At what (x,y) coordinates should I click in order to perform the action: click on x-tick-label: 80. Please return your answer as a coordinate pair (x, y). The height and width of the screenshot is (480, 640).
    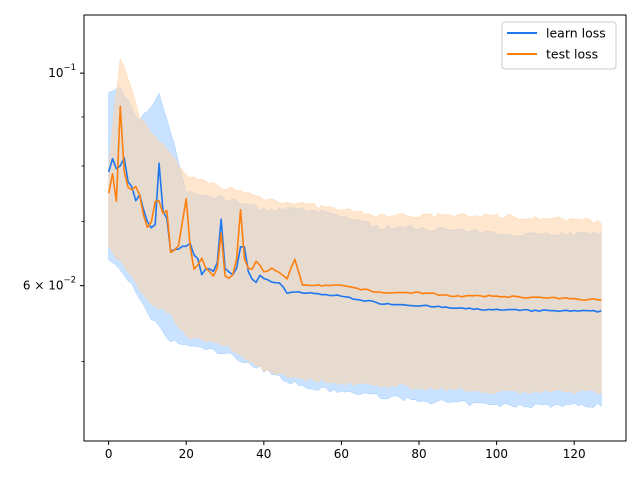
    Looking at the image, I should click on (418, 454).